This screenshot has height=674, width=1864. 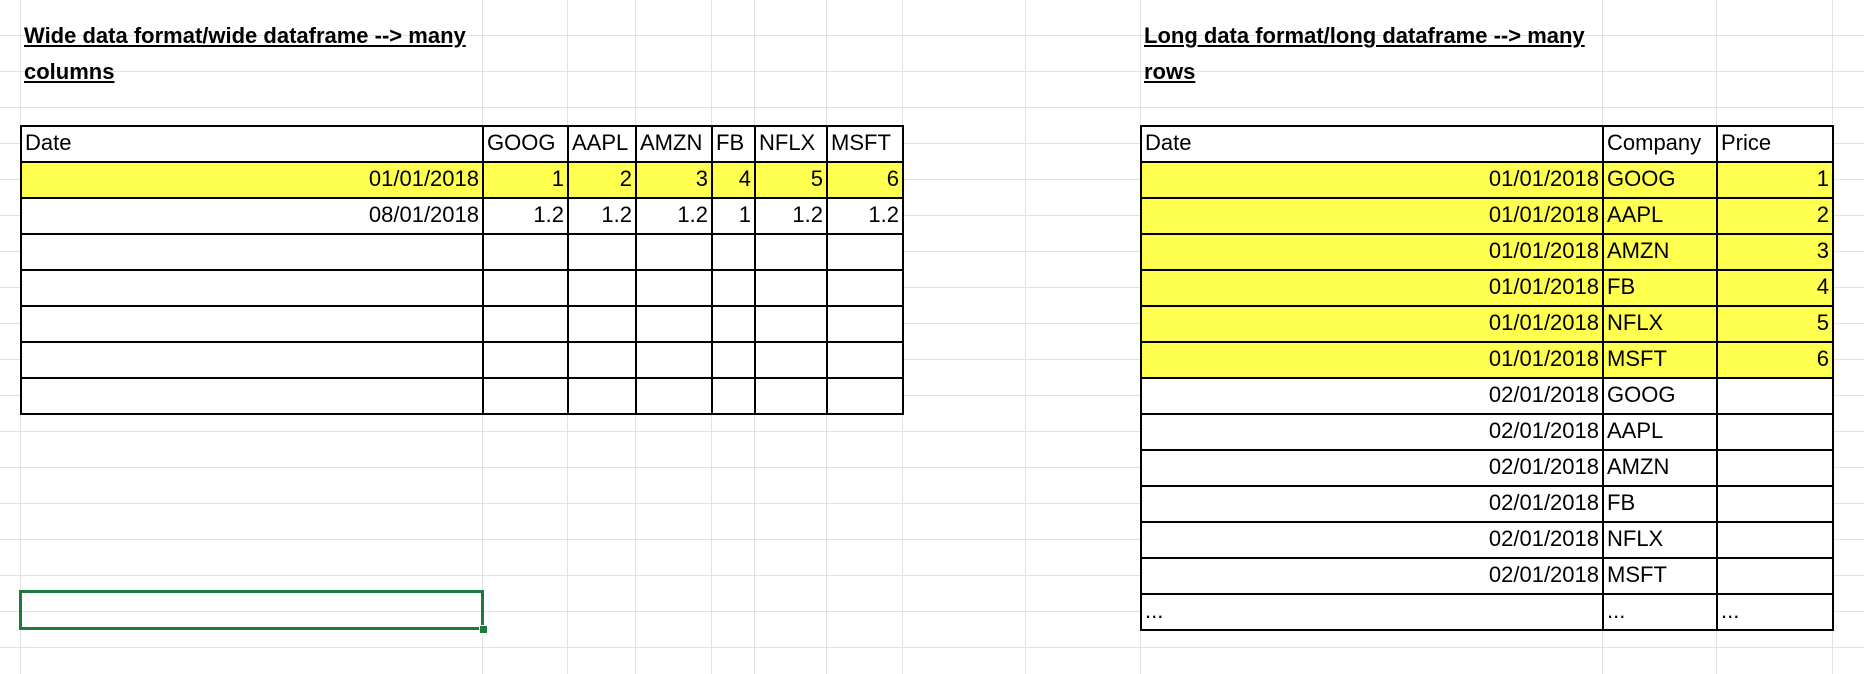 I want to click on wide-cell: 5, so click(x=791, y=180).